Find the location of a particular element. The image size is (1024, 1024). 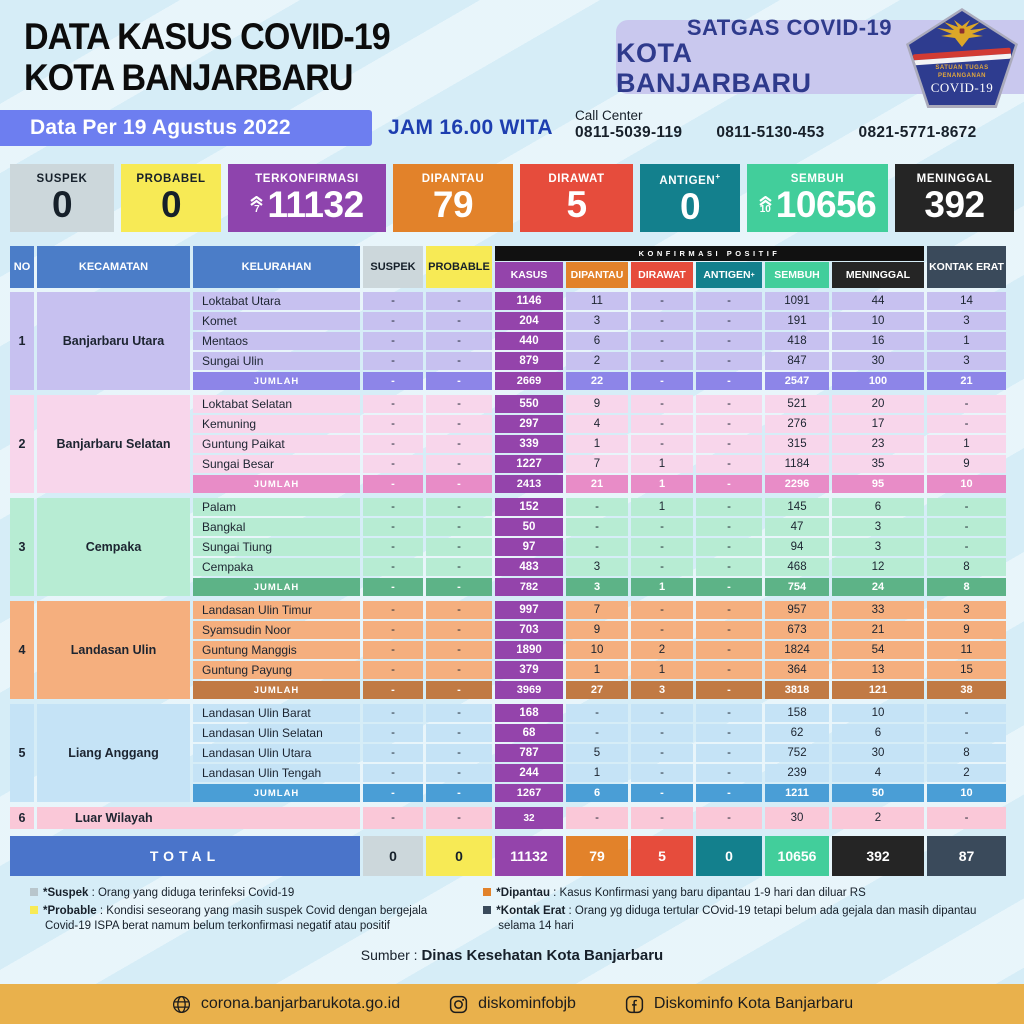

col-header-konfirmasi-positif: KONFIRMASI POSITIF is located at coordinates (709, 253).